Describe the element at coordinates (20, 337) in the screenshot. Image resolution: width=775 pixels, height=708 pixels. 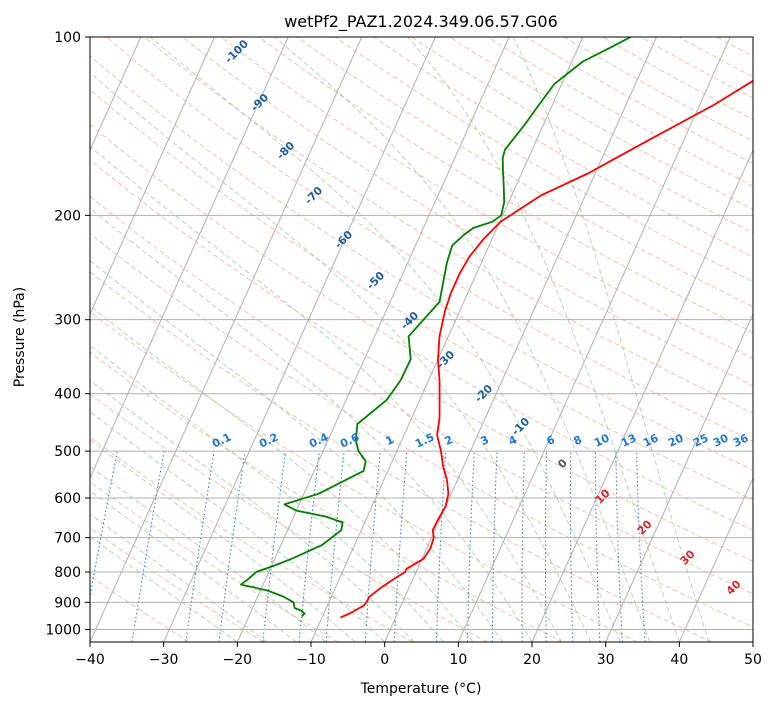
I see `y-axis-label: Pressure (hPa)` at that location.